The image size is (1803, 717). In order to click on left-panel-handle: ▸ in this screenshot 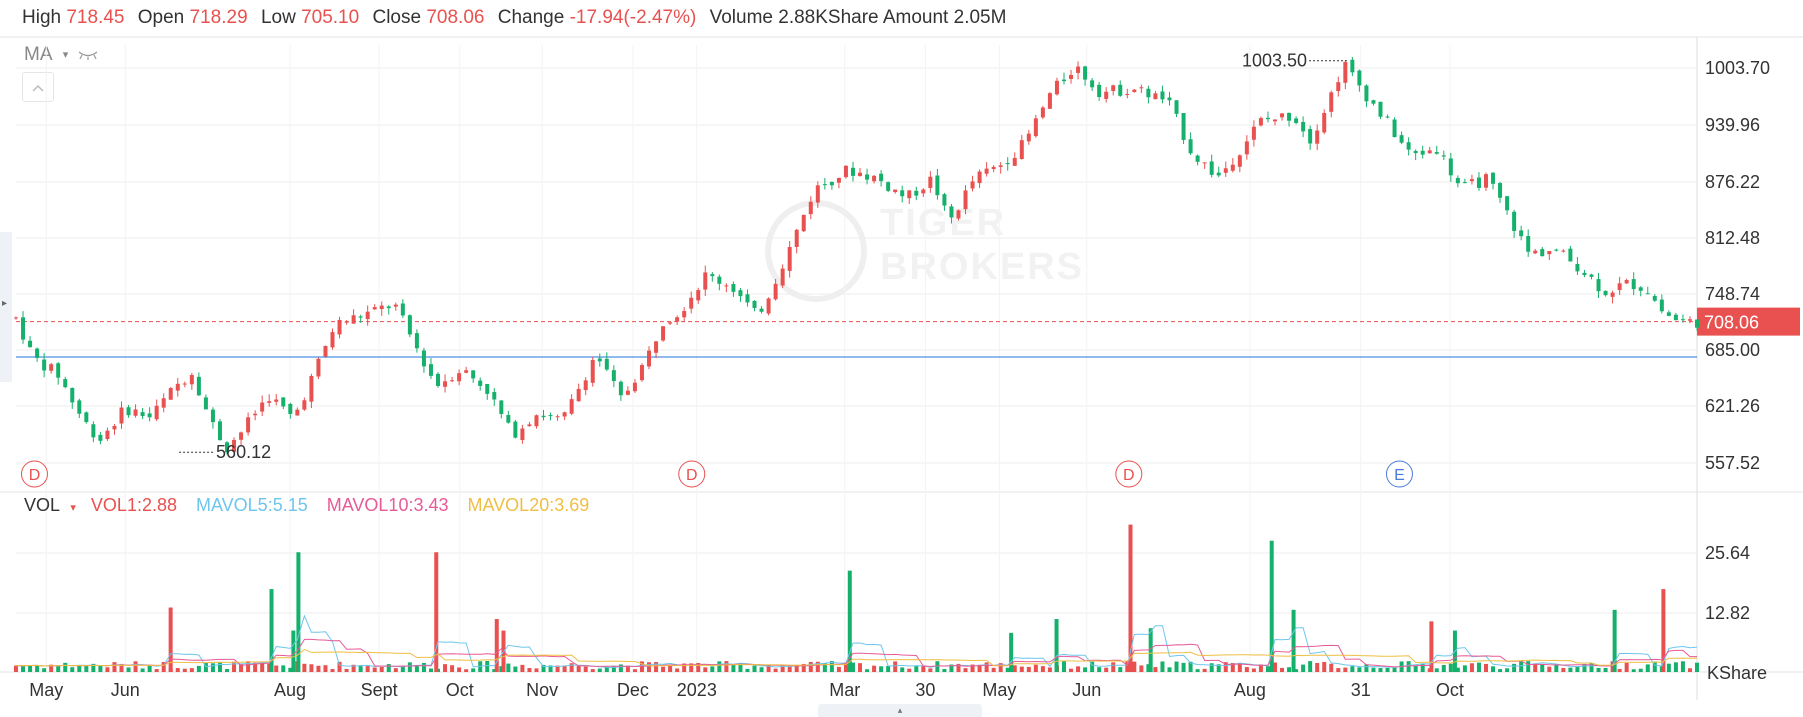, I will do `click(6, 307)`.